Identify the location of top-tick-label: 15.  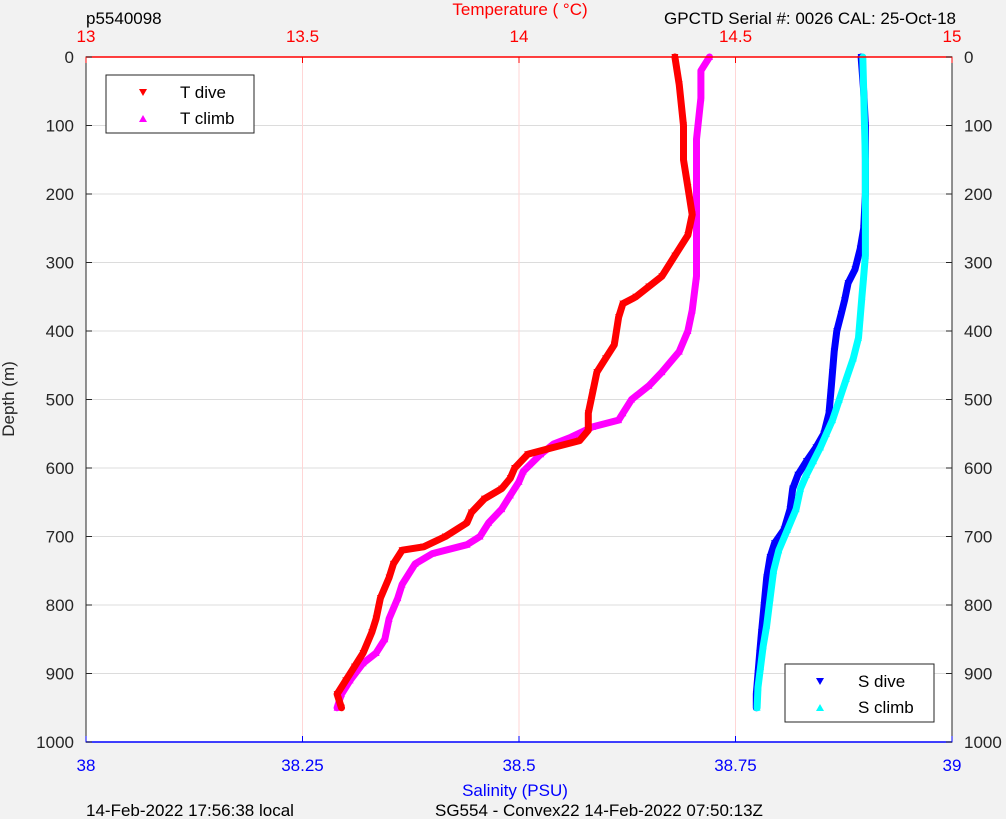
(952, 36).